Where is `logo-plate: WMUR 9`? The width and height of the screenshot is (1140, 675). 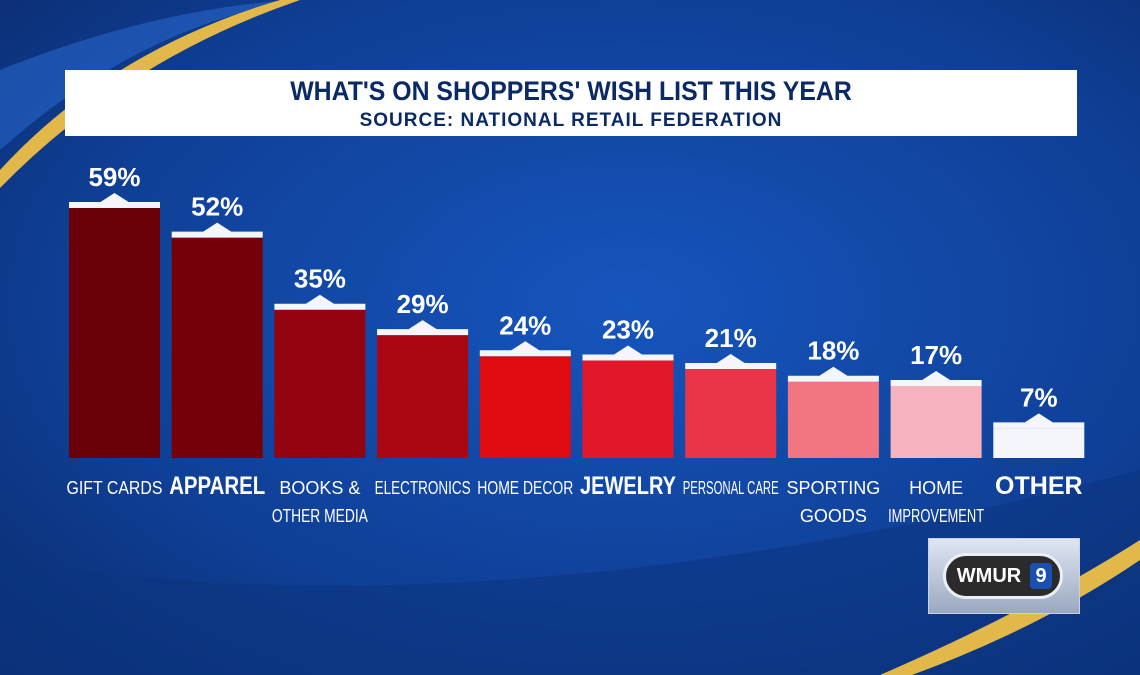
logo-plate: WMUR 9 is located at coordinates (1003, 576).